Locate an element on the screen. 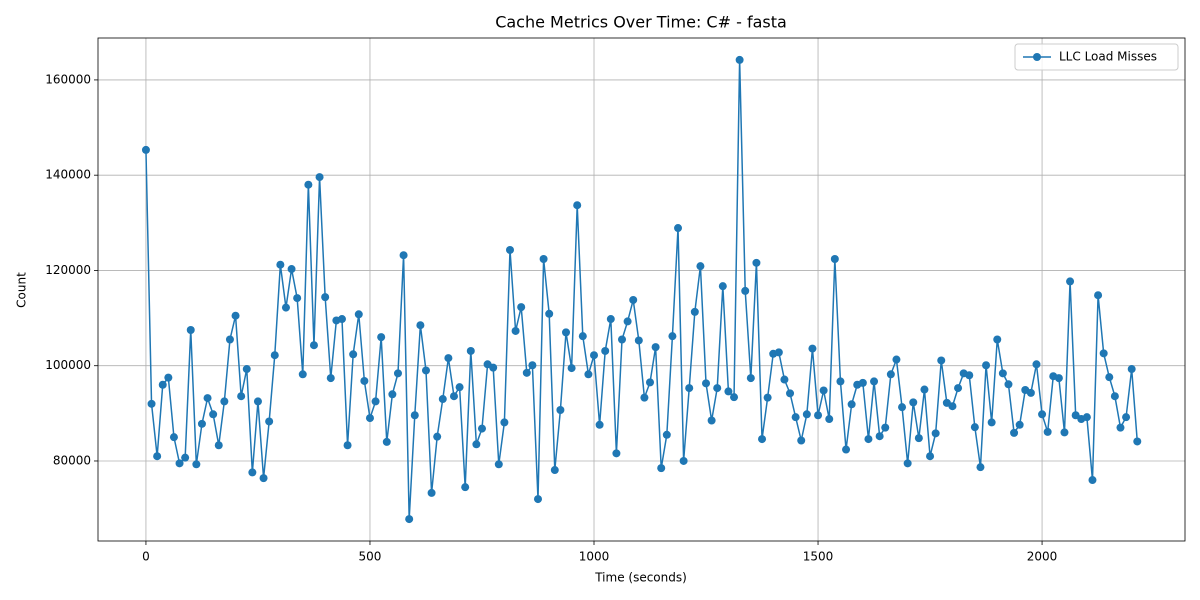  legend: LLC Load Misses is located at coordinates (1096, 57).